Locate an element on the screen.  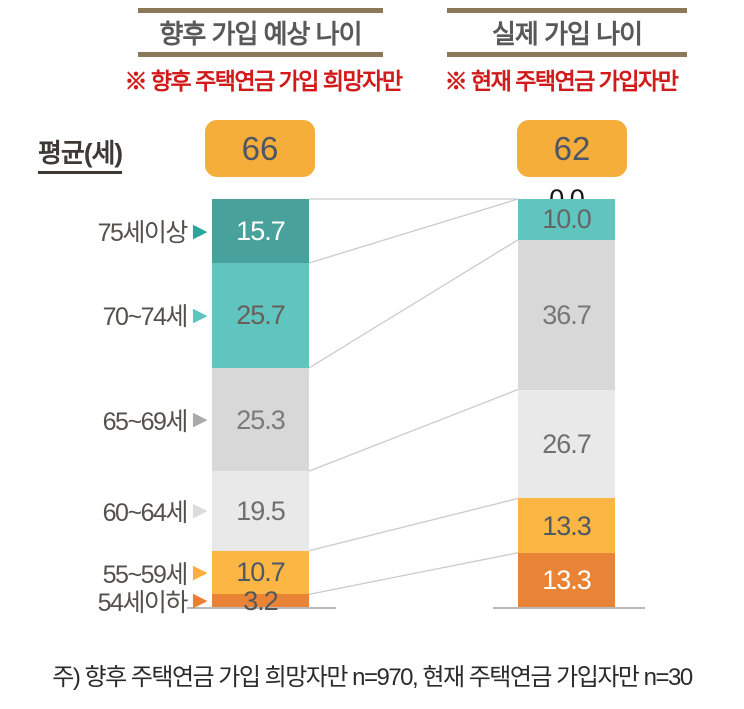
average-value-expected: 66 is located at coordinates (260, 148).